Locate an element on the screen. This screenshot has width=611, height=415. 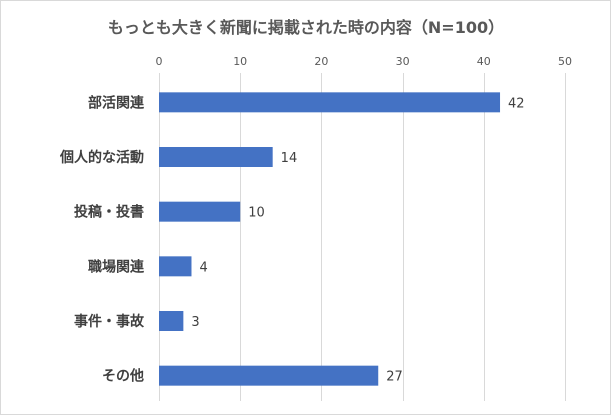
data-label: 42 is located at coordinates (516, 103).